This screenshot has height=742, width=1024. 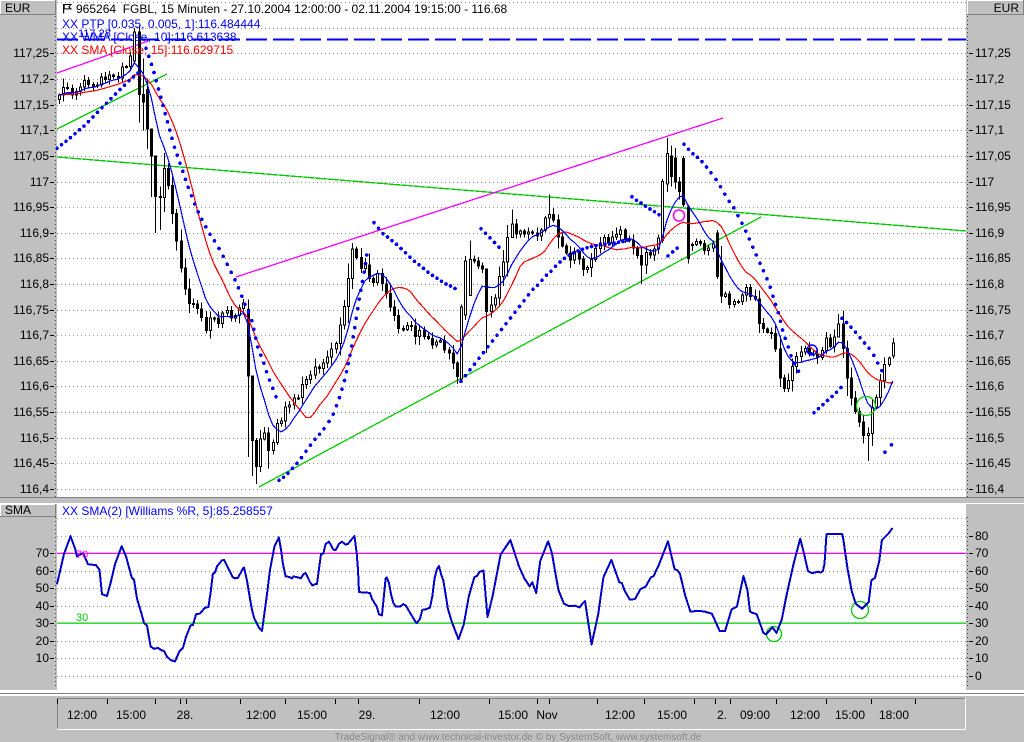 What do you see at coordinates (94, 34) in the screenshot?
I see `svg-text: 117,28` at bounding box center [94, 34].